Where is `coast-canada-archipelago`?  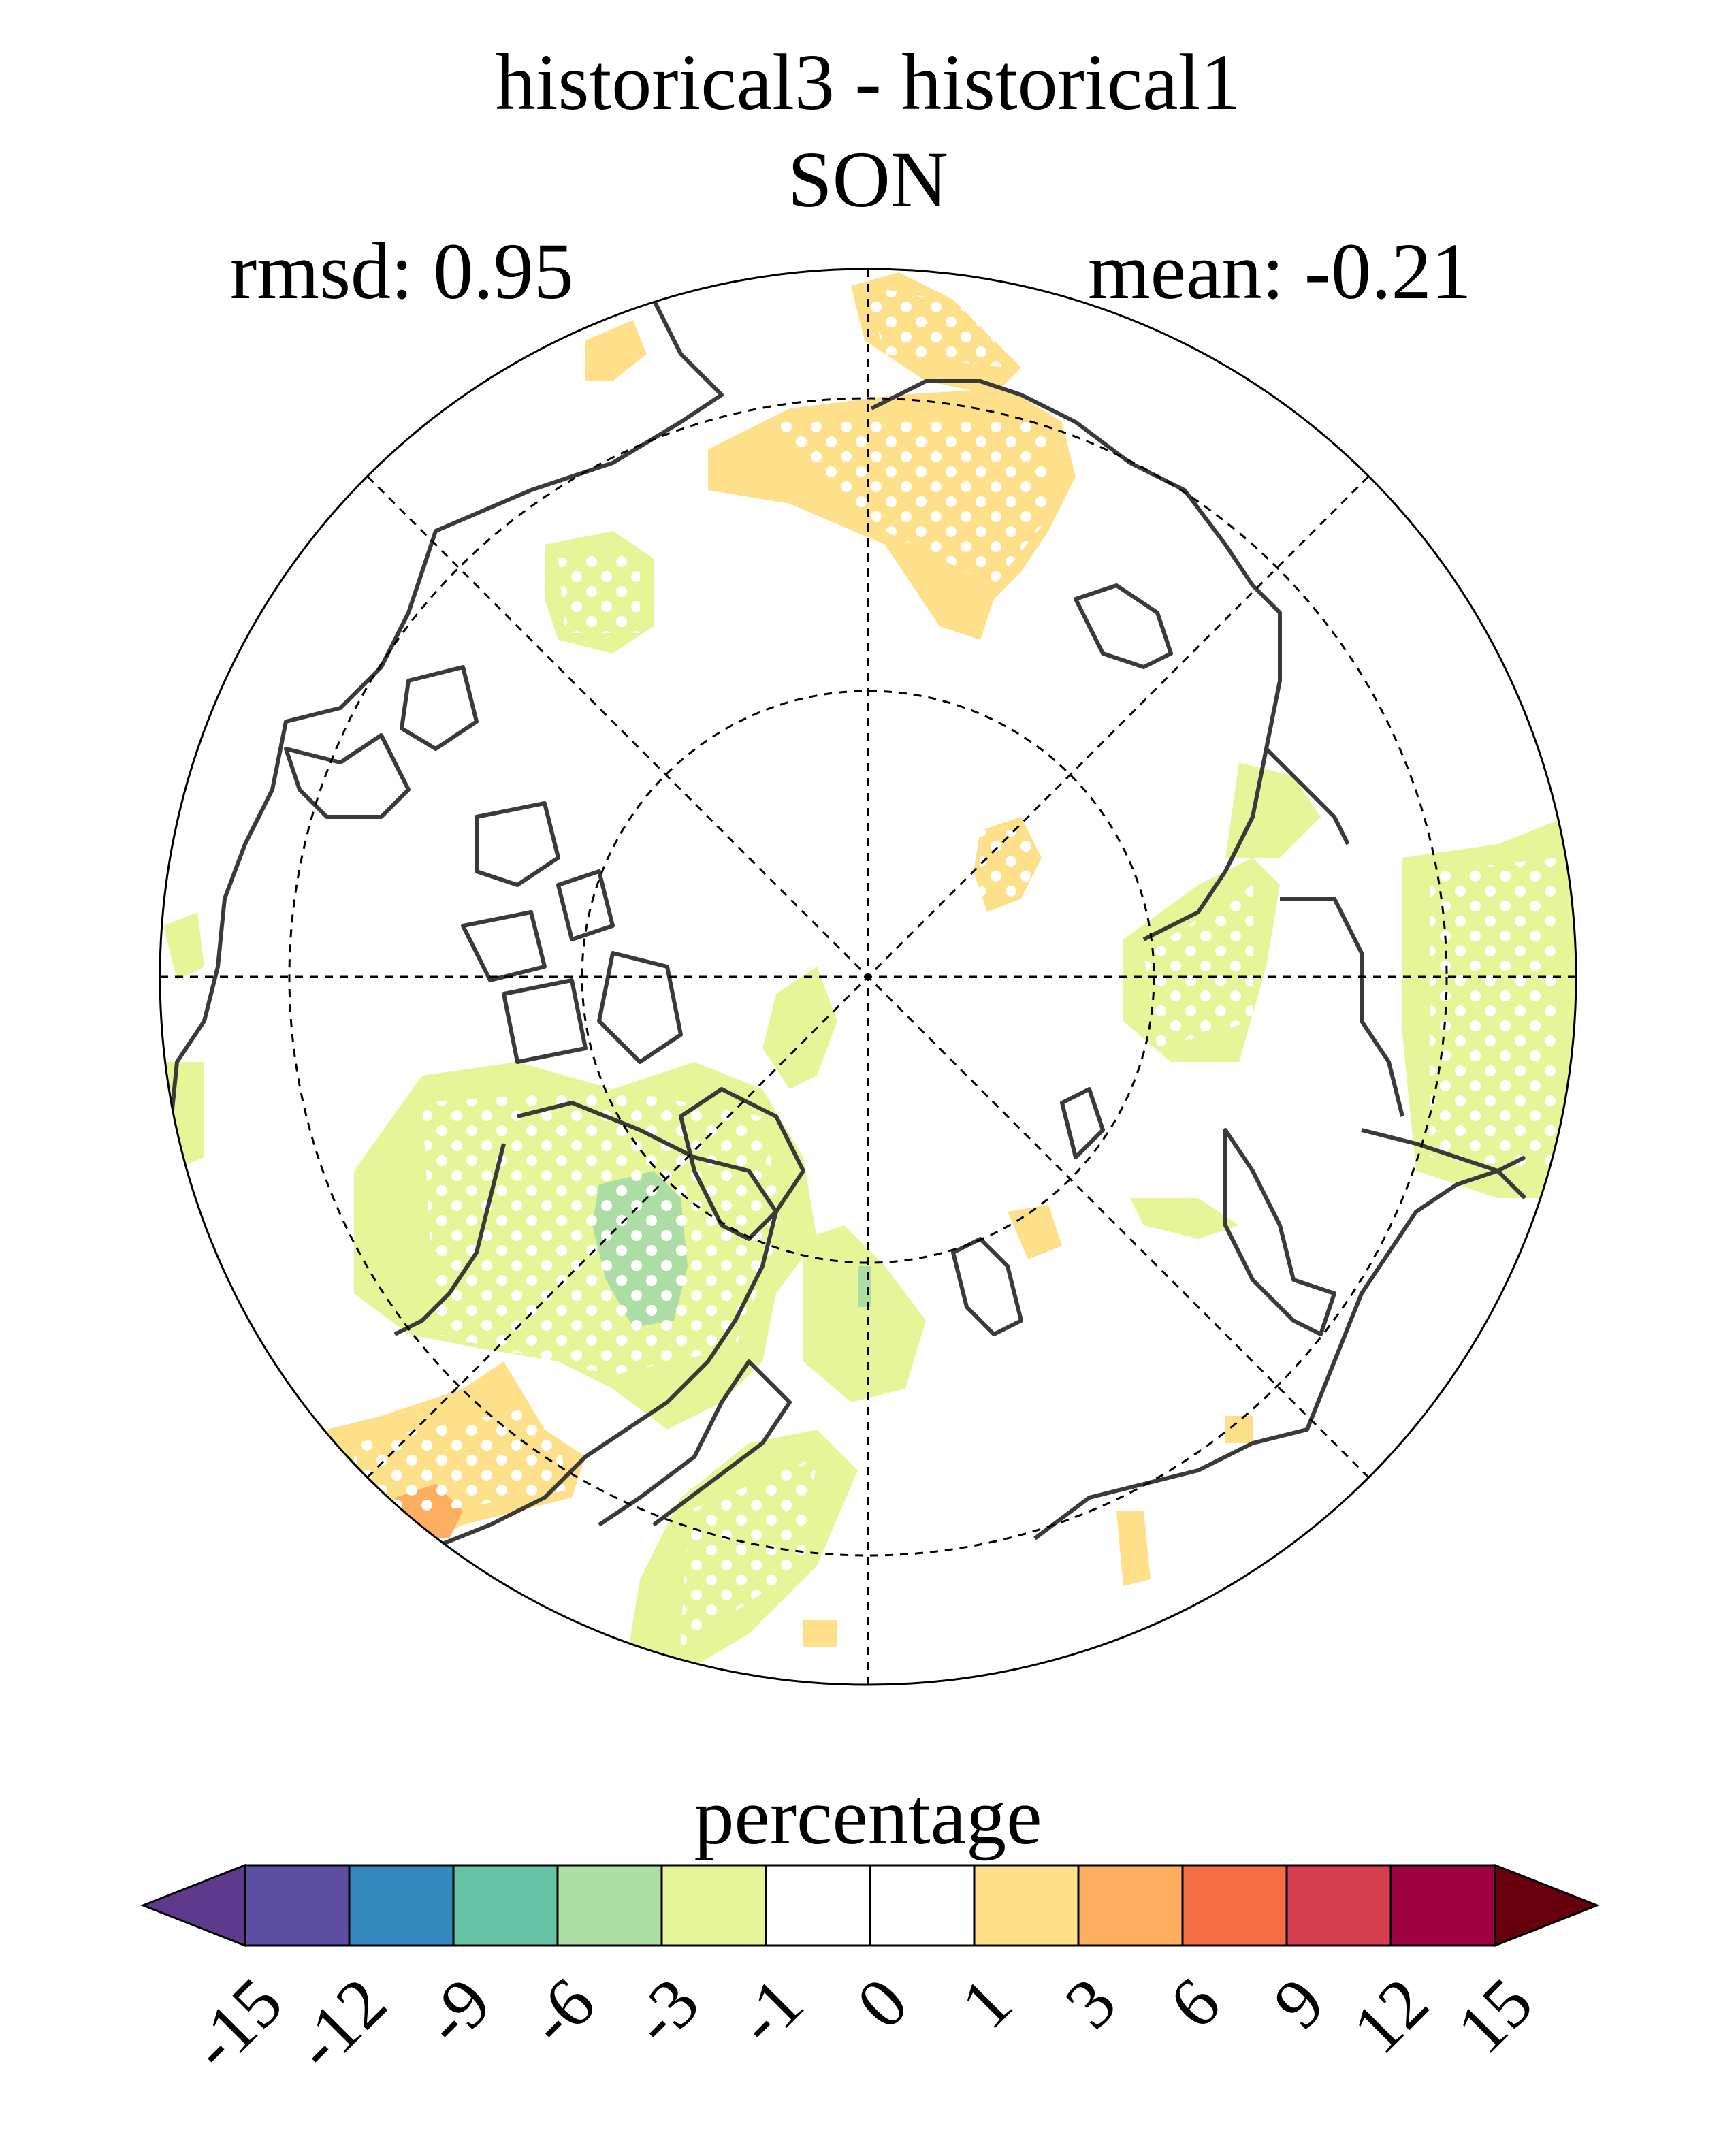
coast-canada-archipelago is located at coordinates (483, 864).